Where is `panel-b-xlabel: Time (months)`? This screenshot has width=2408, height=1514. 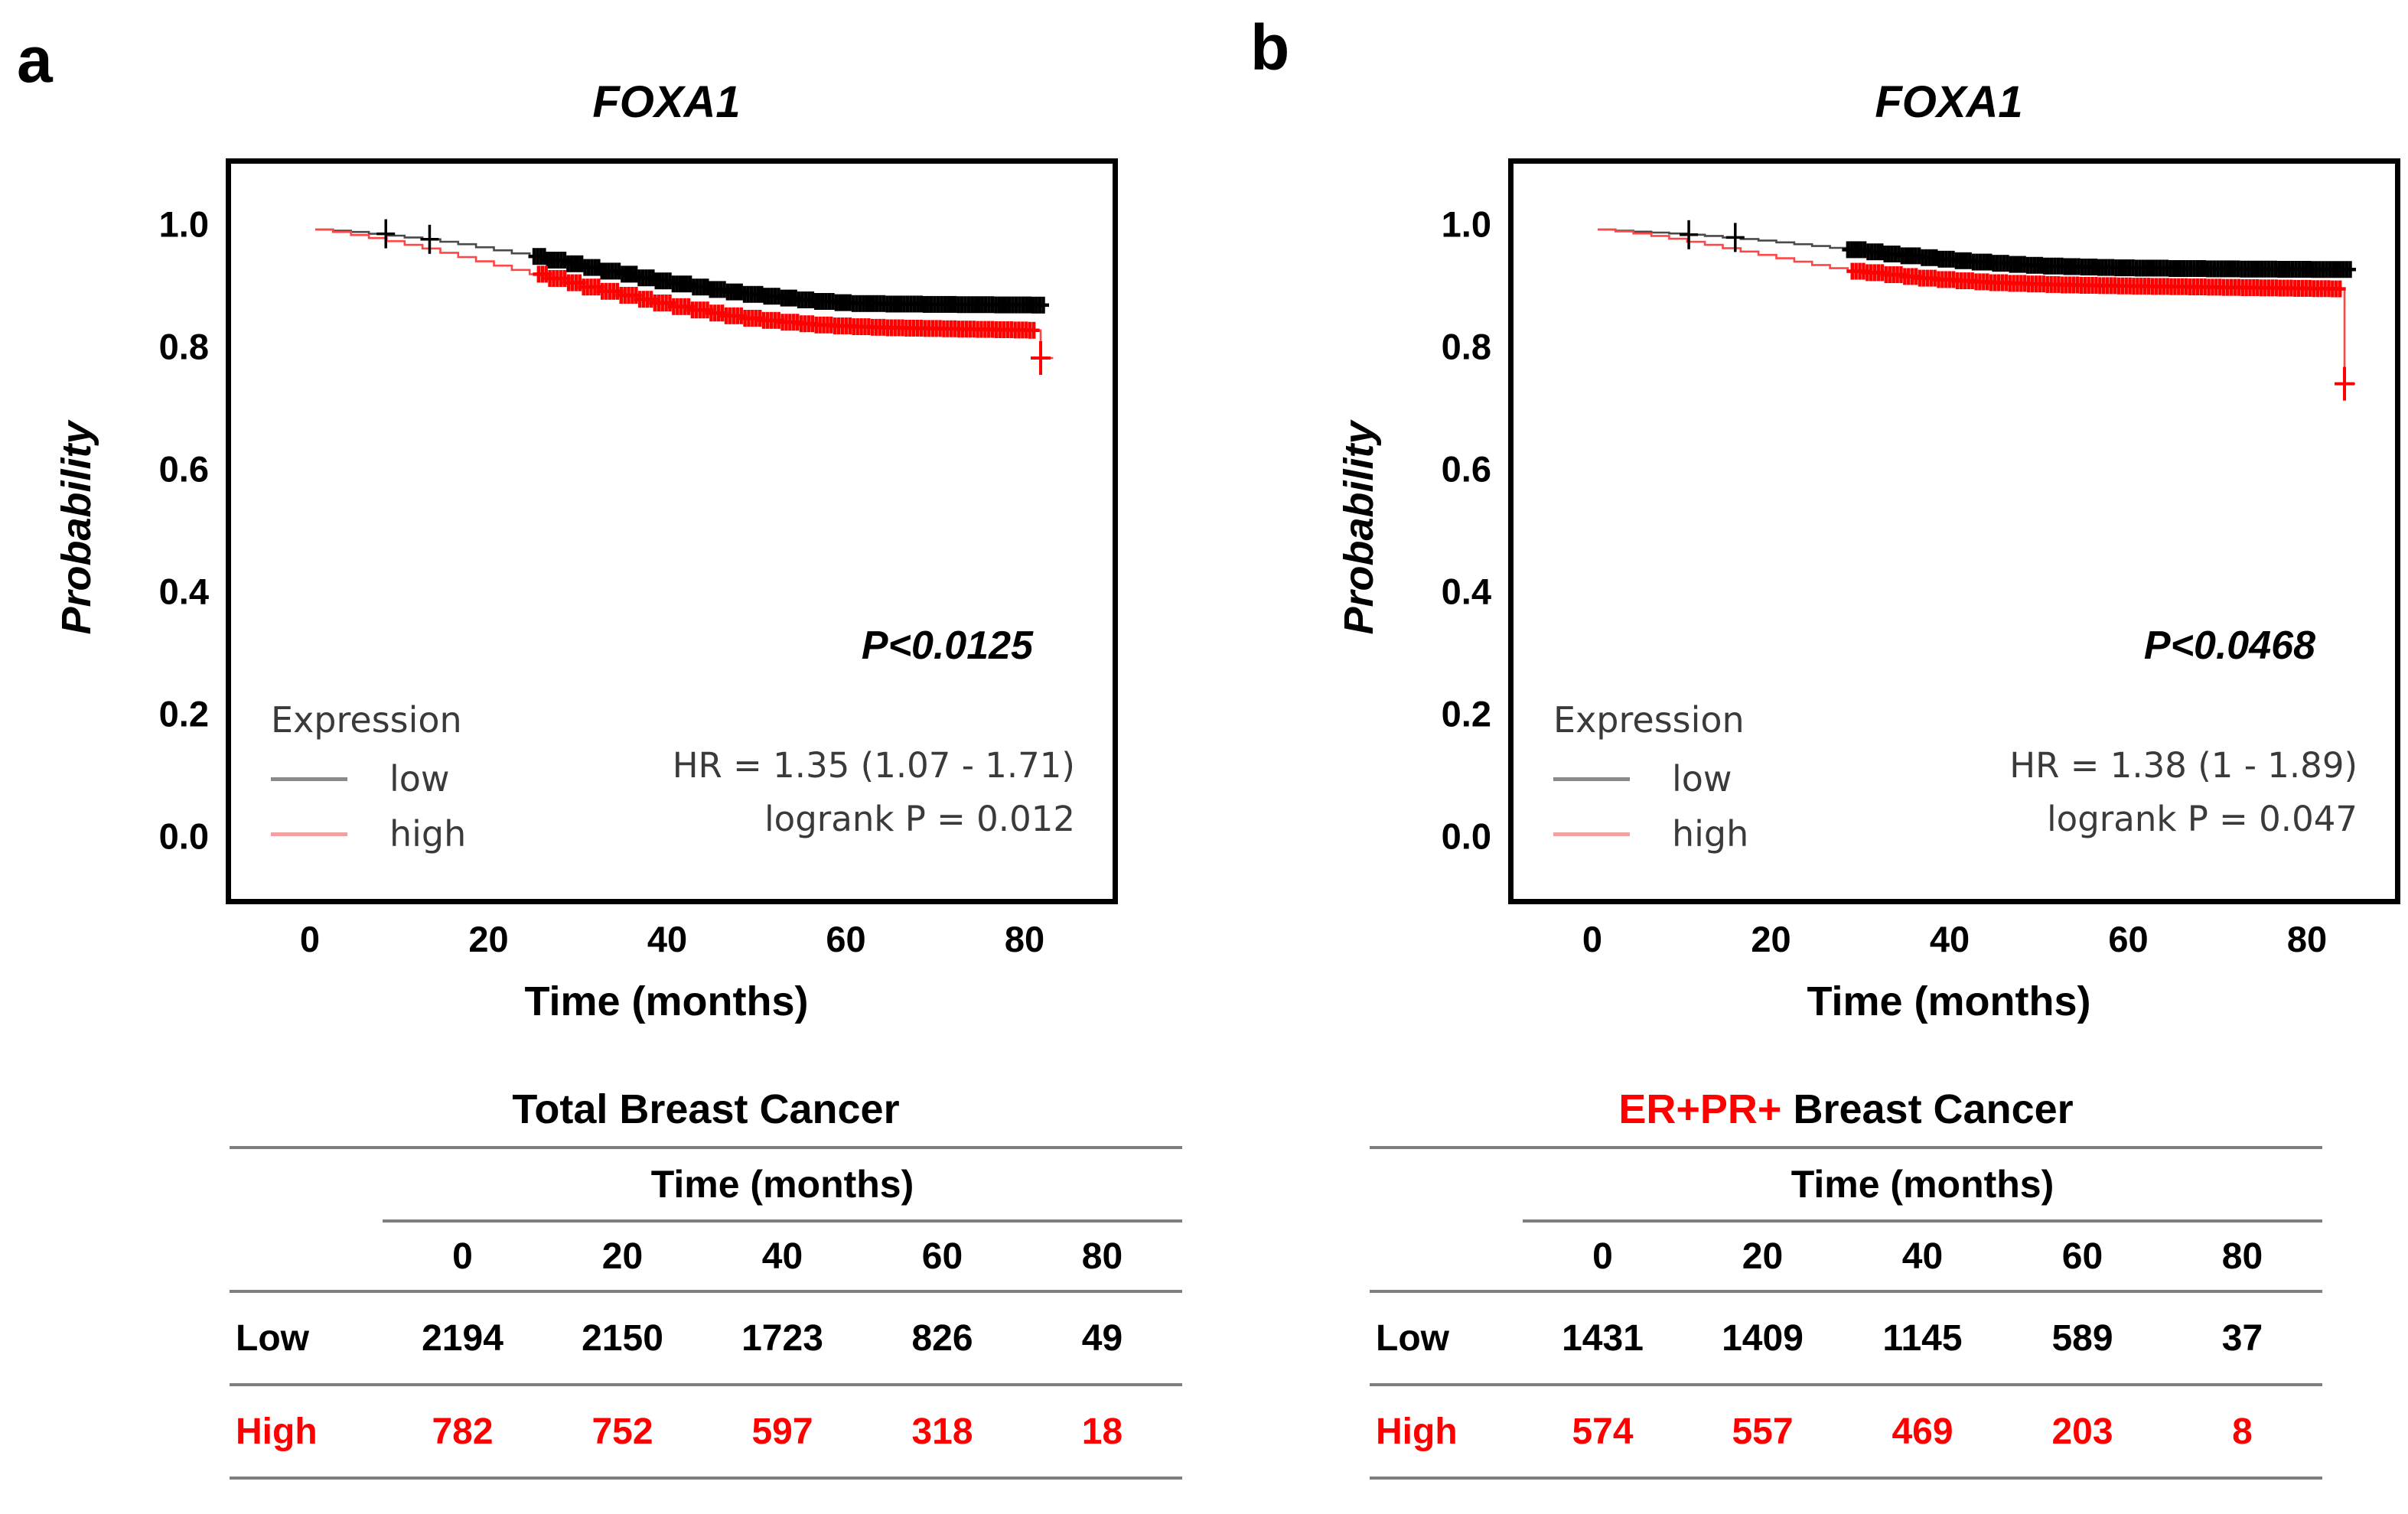 panel-b-xlabel: Time (months) is located at coordinates (1949, 1001).